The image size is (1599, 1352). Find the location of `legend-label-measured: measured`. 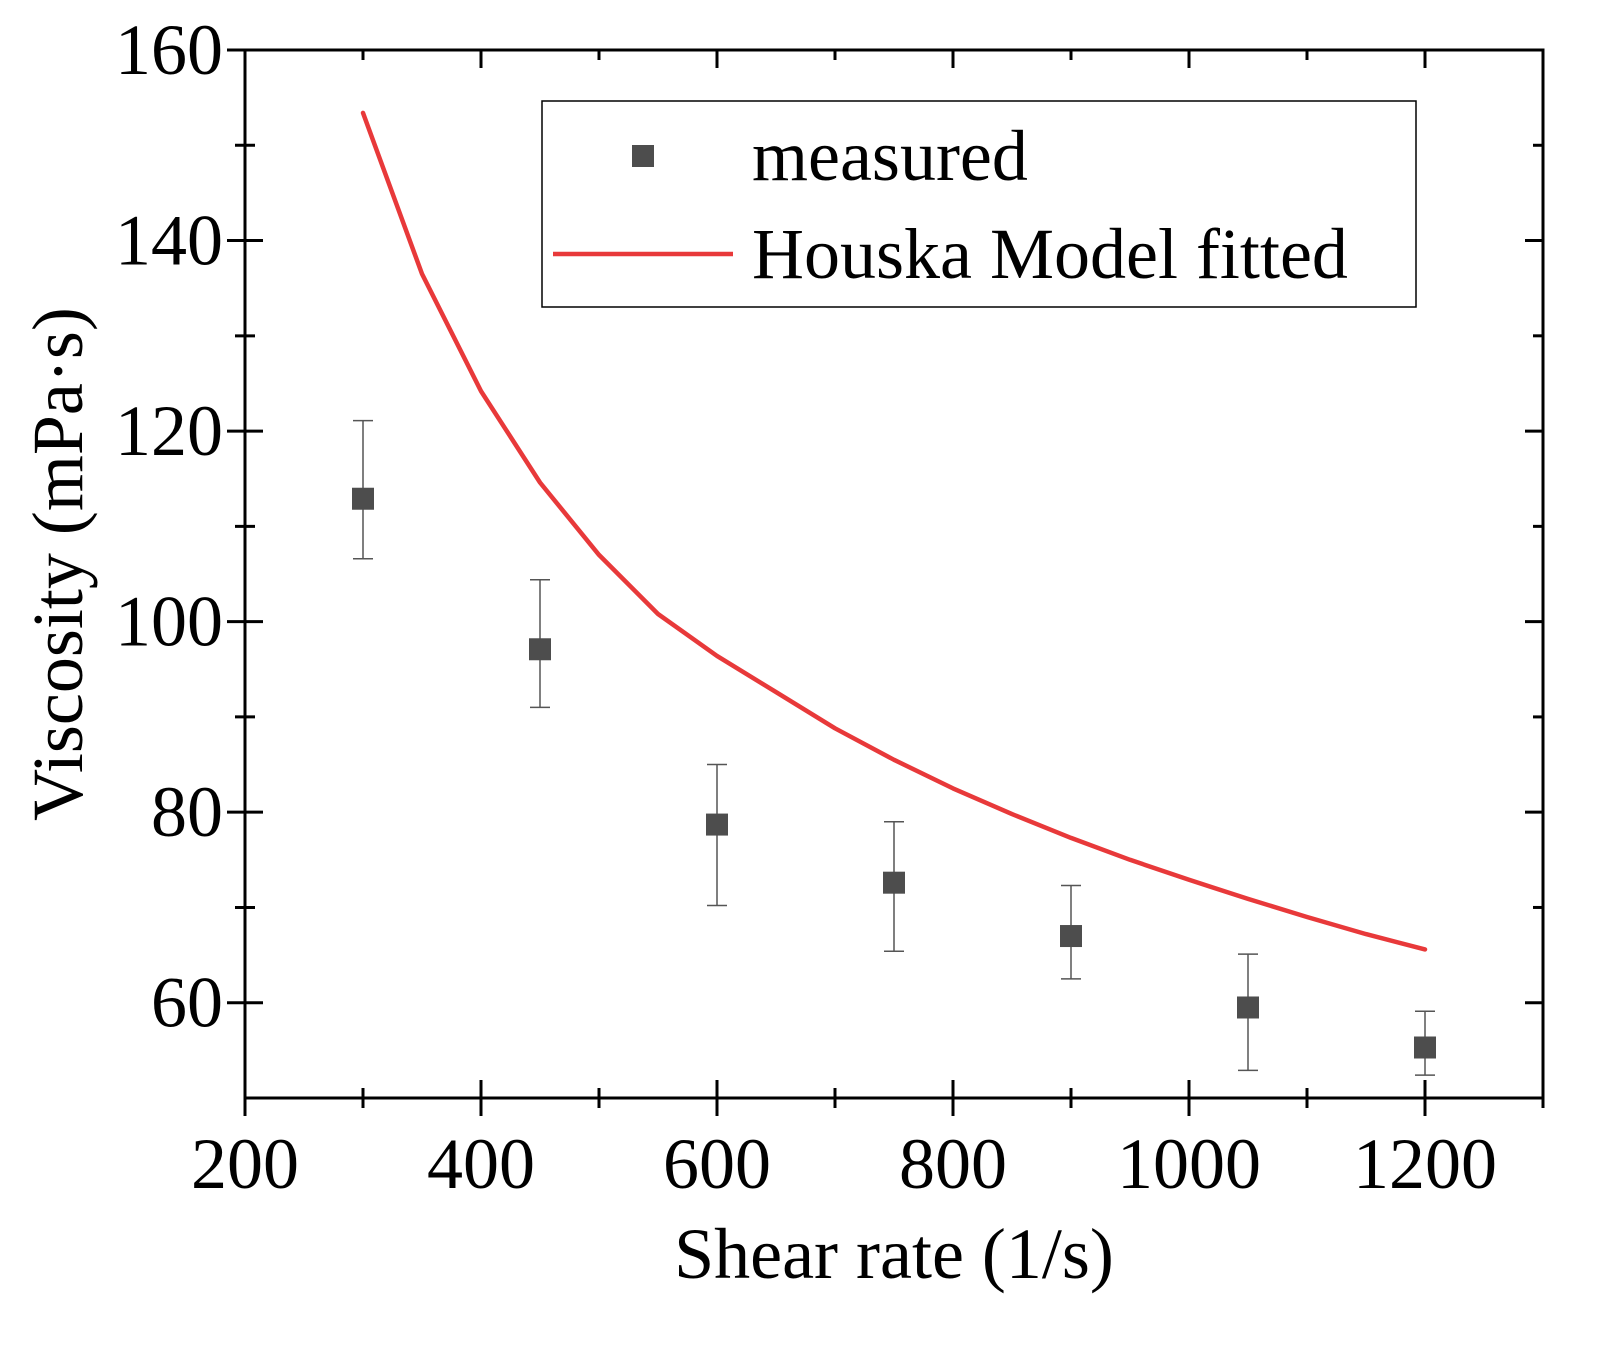

legend-label-measured: measured is located at coordinates (890, 156).